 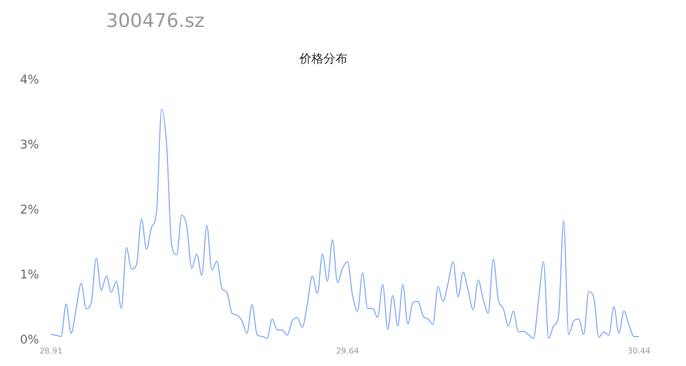 I want to click on chart-title: 价格分布, so click(x=323, y=58).